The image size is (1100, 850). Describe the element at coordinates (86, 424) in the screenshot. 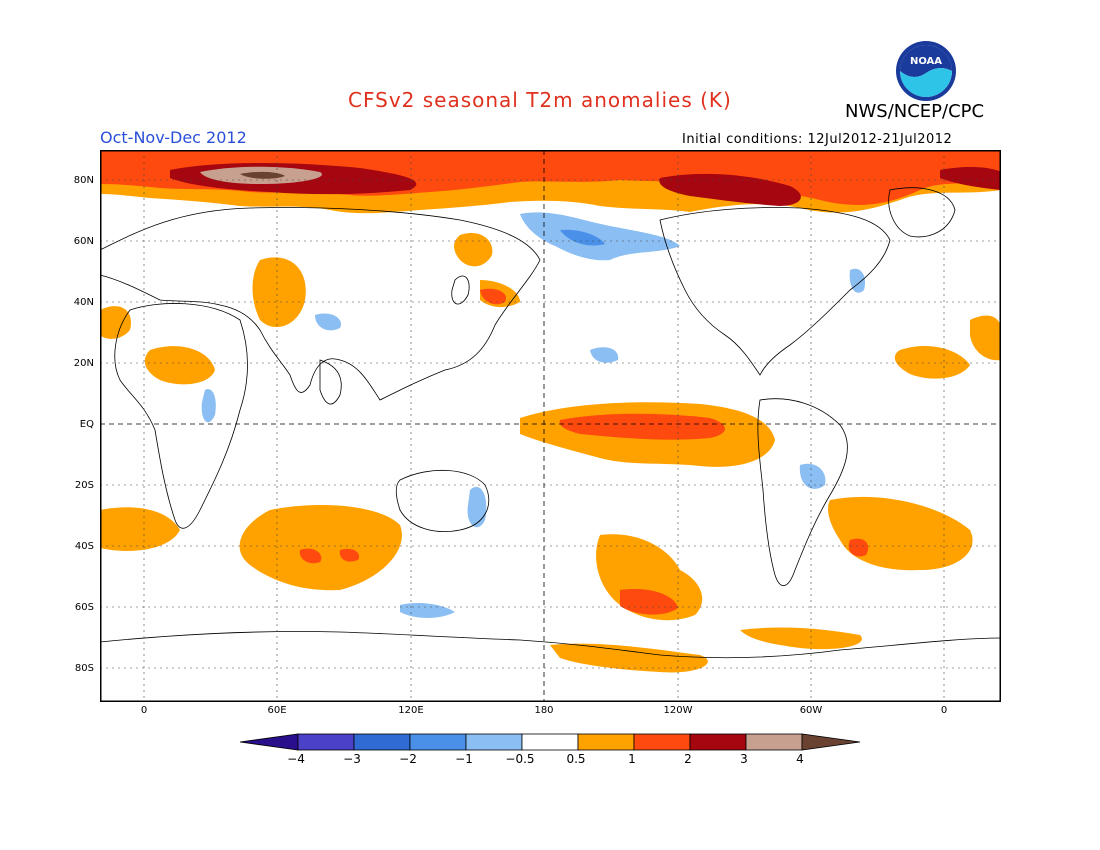

I see `lat-label-eq: EQ` at that location.